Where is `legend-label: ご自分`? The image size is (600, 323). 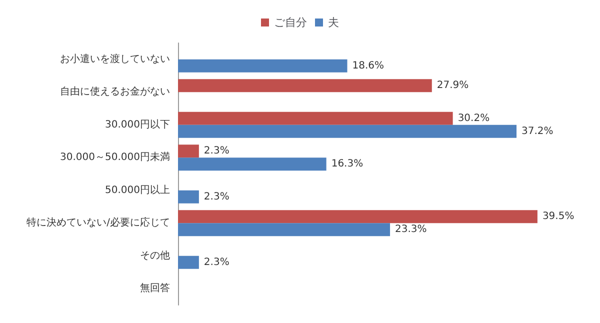
legend-label: ご自分 is located at coordinates (290, 22).